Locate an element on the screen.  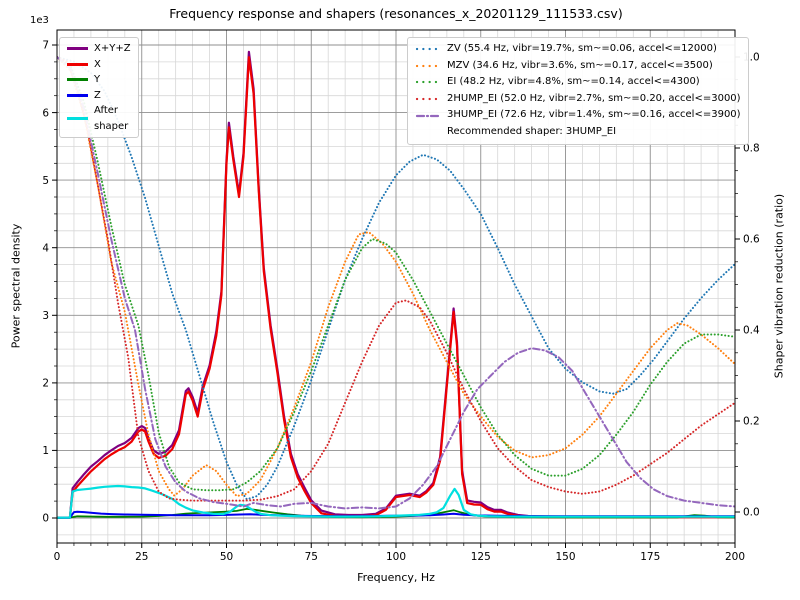
svg-text: 175 is located at coordinates (650, 557).